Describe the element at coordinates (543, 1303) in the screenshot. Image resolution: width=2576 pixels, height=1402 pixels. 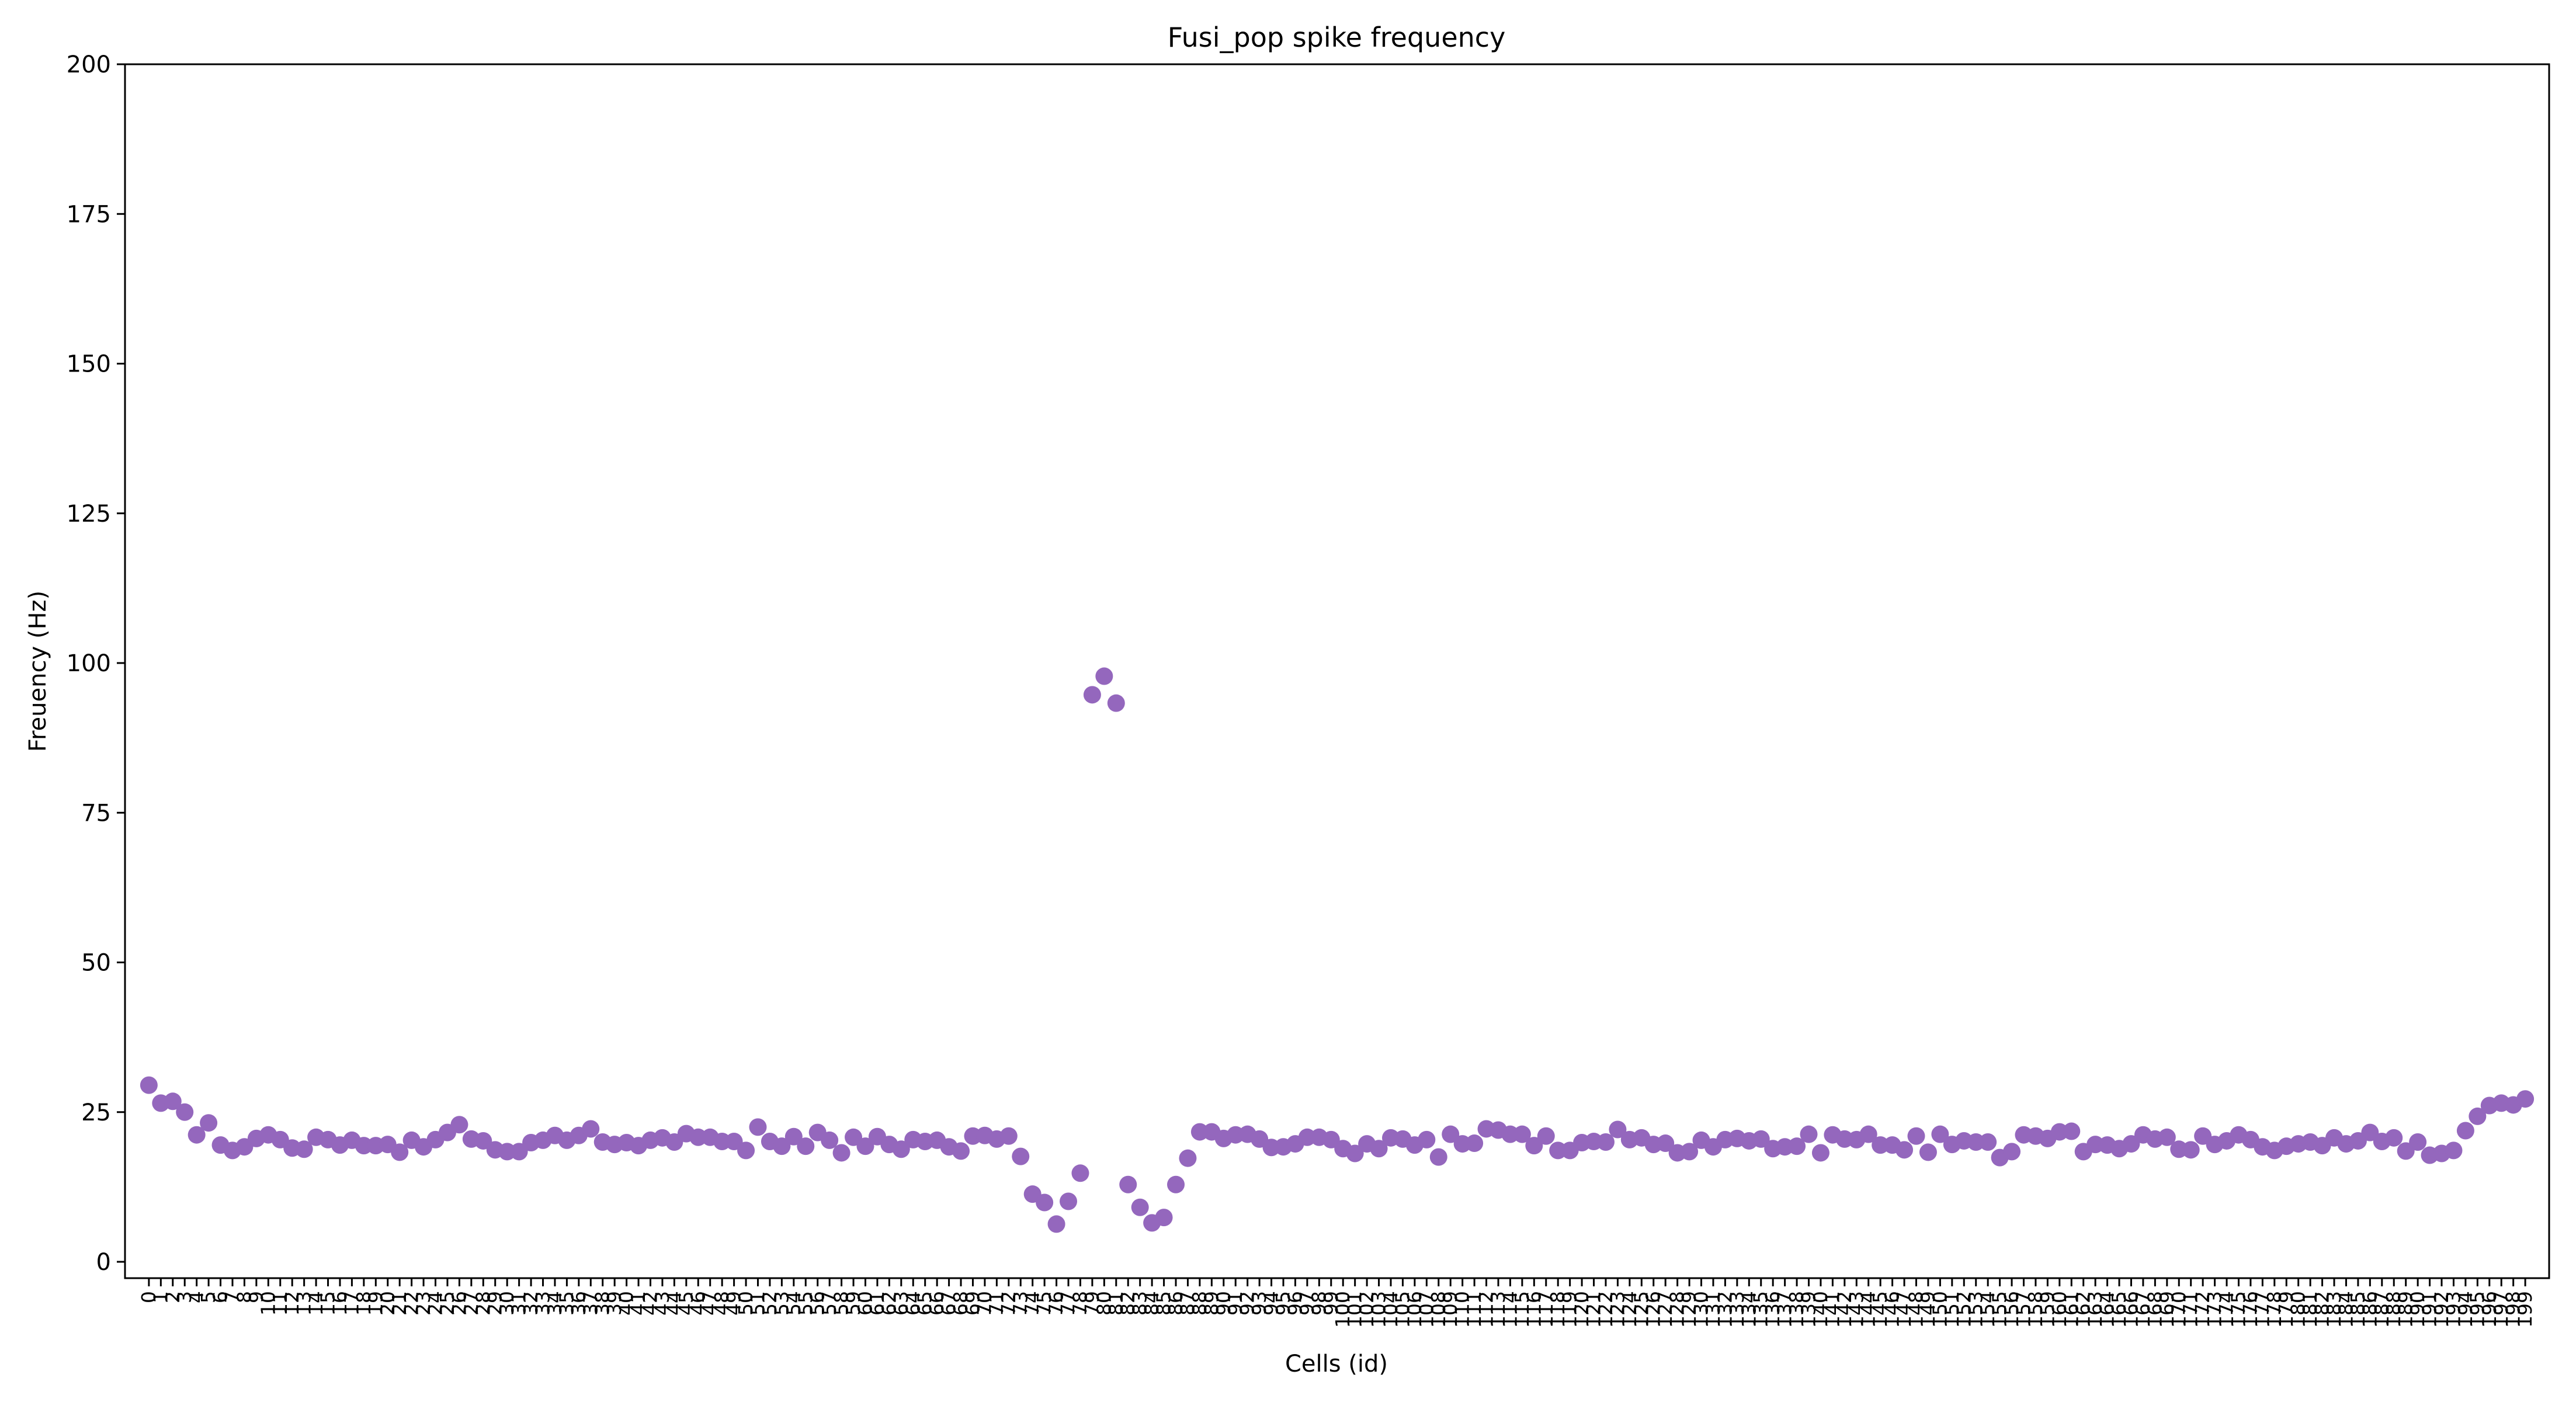
I see `x-tick-label-33: 33` at that location.